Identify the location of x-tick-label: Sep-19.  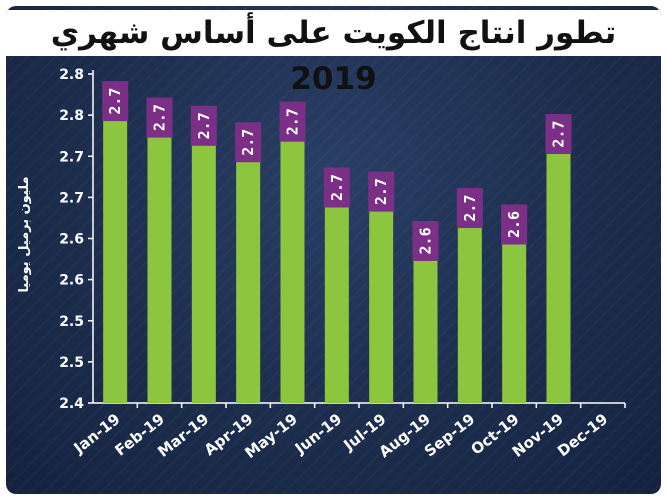
(449, 435).